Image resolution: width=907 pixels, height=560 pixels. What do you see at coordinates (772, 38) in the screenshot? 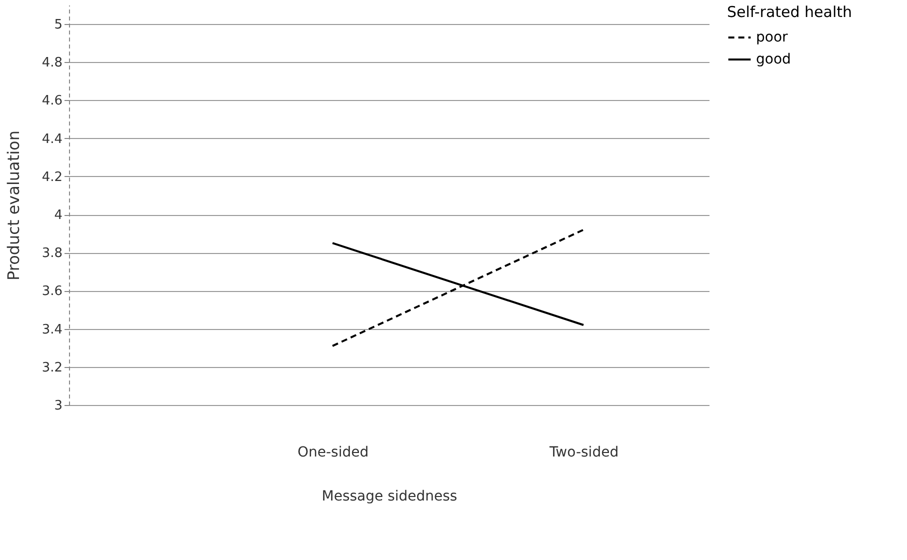
I see `legend-label: poor` at bounding box center [772, 38].